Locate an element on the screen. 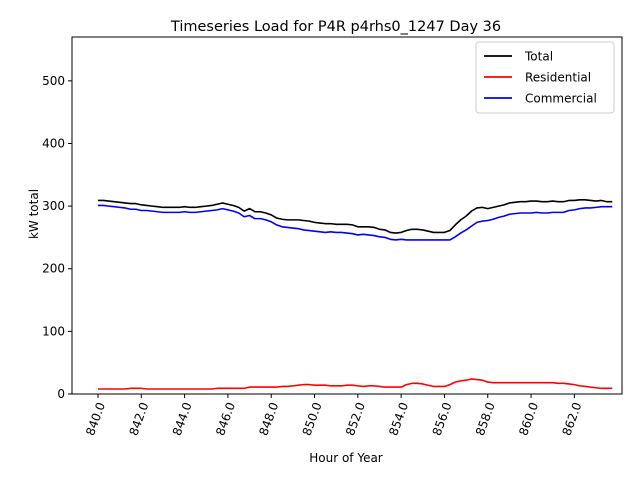 The width and height of the screenshot is (640, 484). legend-items: Total Residential Commercial is located at coordinates (540, 78).